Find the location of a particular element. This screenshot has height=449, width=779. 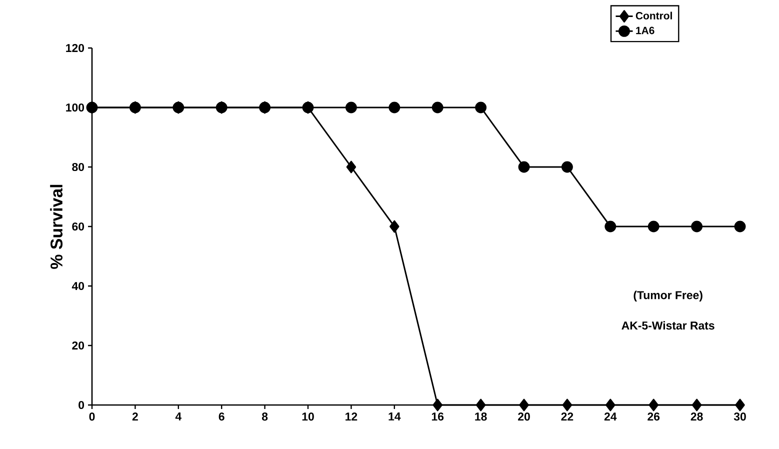

x-tick-label: 18 is located at coordinates (481, 416).